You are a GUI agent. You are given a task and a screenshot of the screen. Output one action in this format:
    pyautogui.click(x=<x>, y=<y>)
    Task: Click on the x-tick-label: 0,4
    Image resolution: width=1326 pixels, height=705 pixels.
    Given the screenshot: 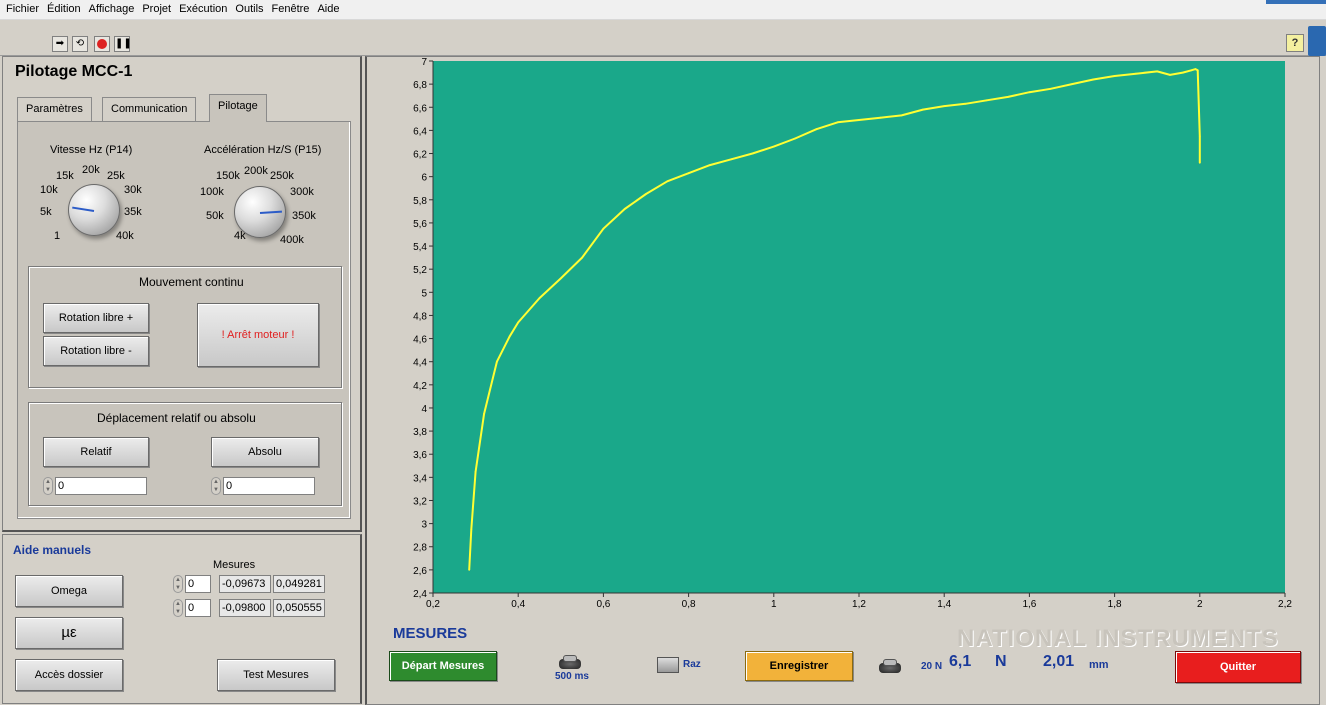 What is the action you would take?
    pyautogui.click(x=518, y=604)
    